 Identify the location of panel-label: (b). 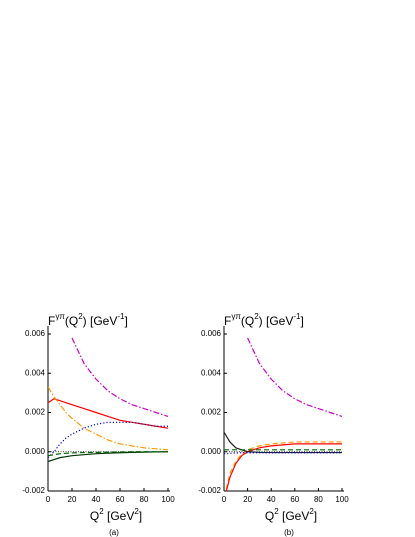
(289, 532).